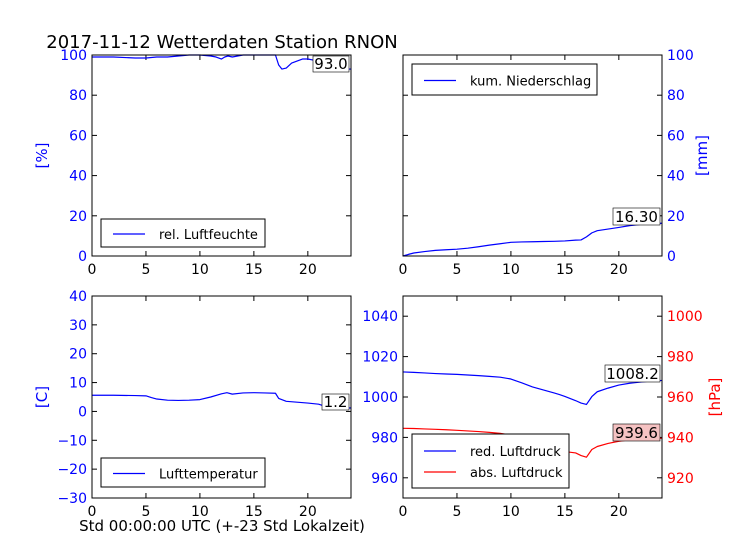  I want to click on y-tick-label: −30, so click(72, 499).